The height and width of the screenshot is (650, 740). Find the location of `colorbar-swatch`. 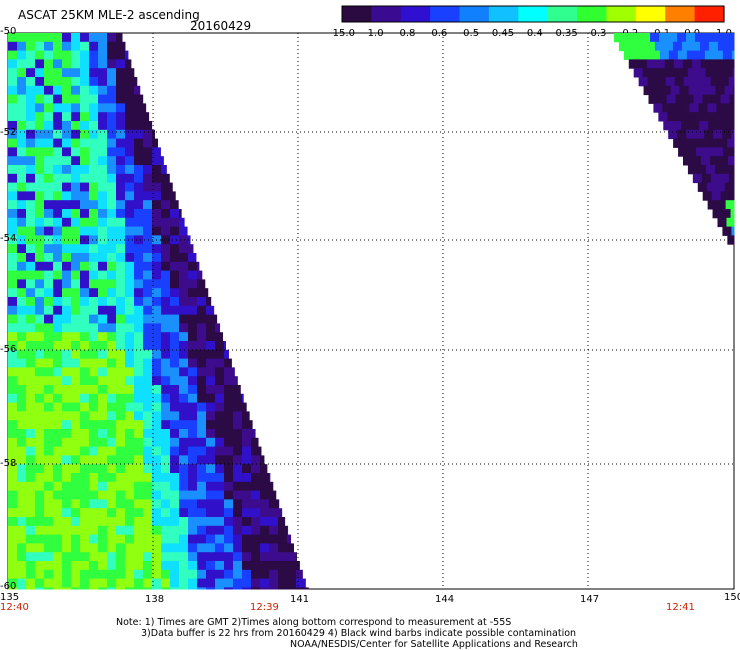

colorbar-swatch is located at coordinates (592, 14).